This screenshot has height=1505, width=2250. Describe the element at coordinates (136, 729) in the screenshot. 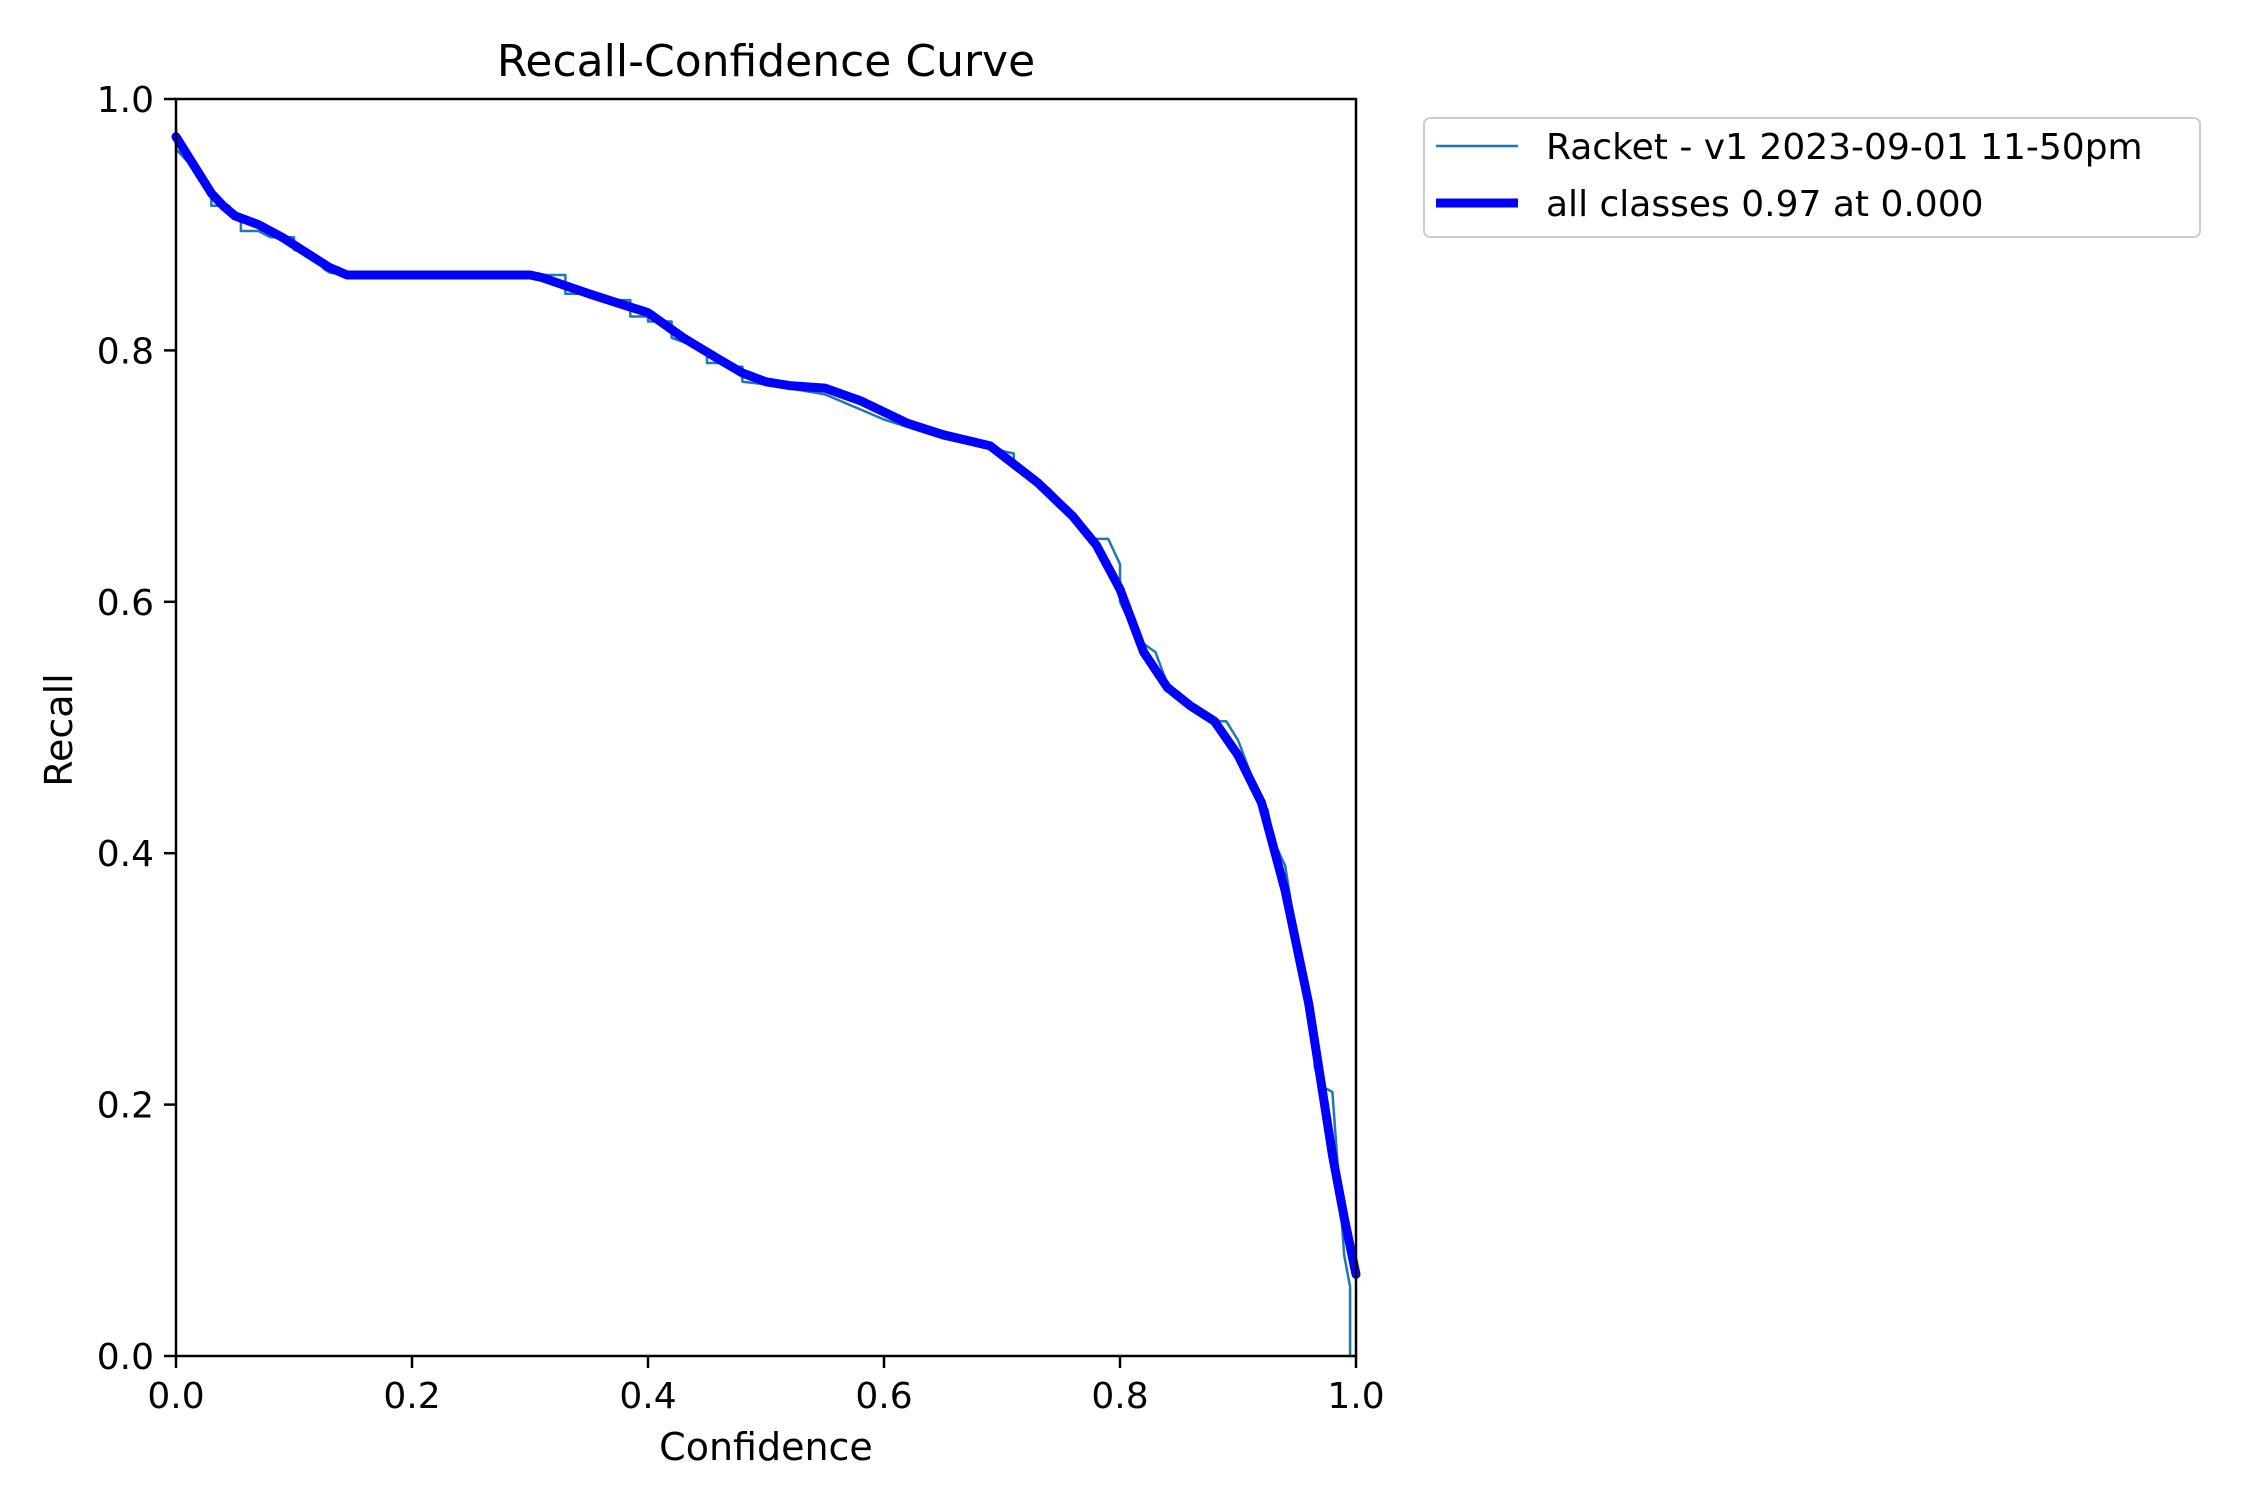

I see `y-axis-ticks: 0.0 0.2 0.4 0.6 0.8 1.0` at that location.